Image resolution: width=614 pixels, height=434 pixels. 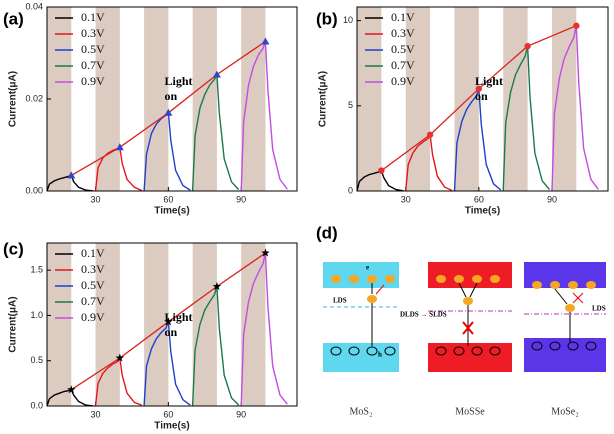 What do you see at coordinates (361, 411) in the screenshot?
I see `material-label: MoS₂` at bounding box center [361, 411].